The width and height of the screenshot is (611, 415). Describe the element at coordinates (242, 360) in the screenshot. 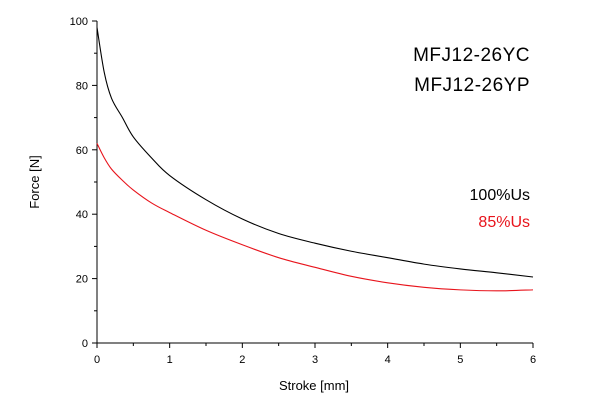

I see `x-tick-label: 2` at that location.